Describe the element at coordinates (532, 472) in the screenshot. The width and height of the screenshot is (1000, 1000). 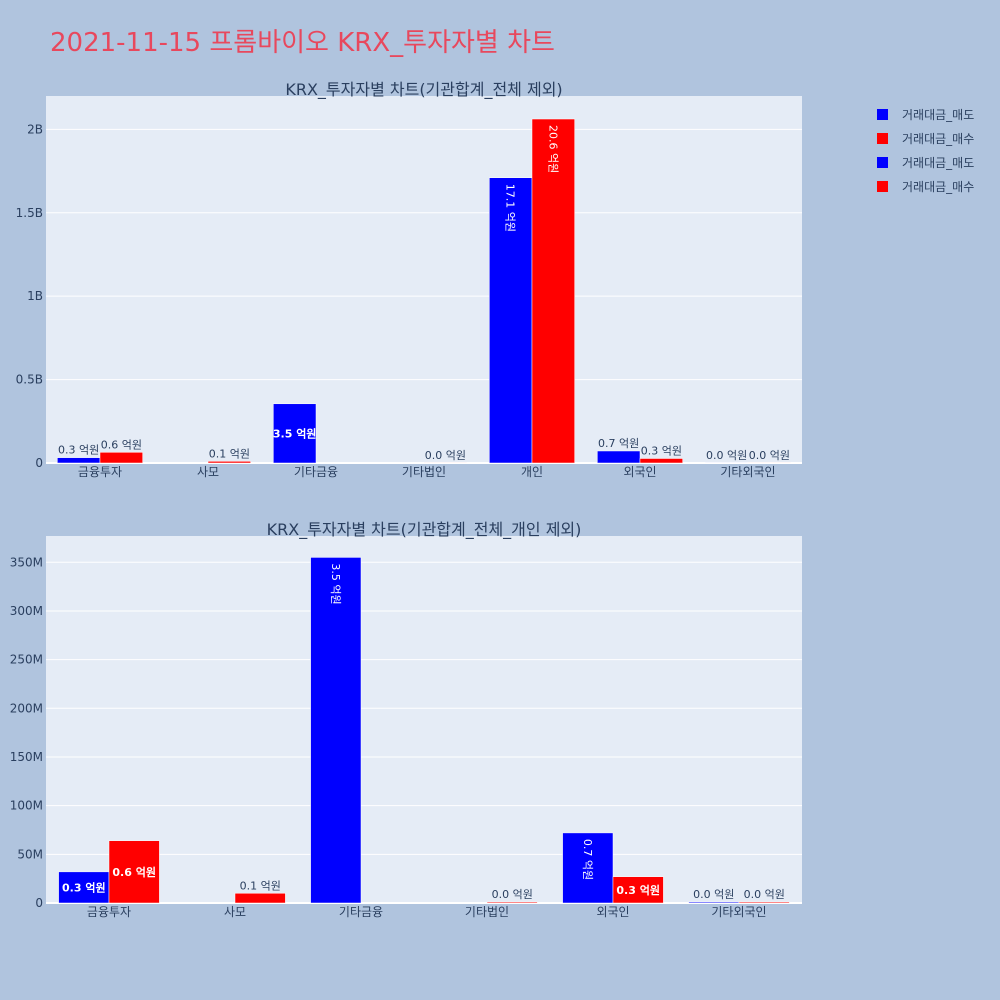
I see `x-tick-label: 개인` at that location.